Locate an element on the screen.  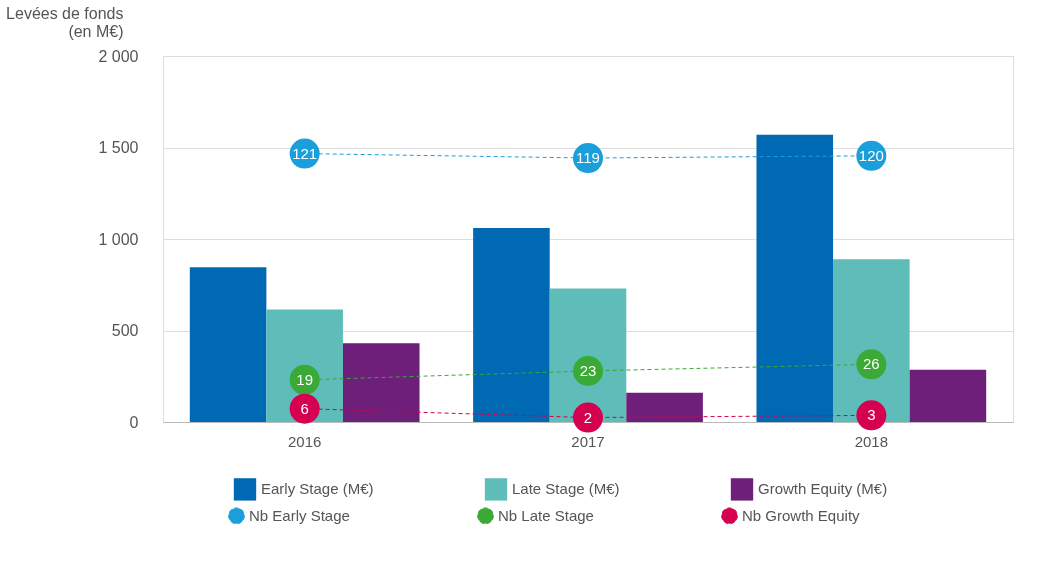
data-label: 2 is located at coordinates (588, 417).